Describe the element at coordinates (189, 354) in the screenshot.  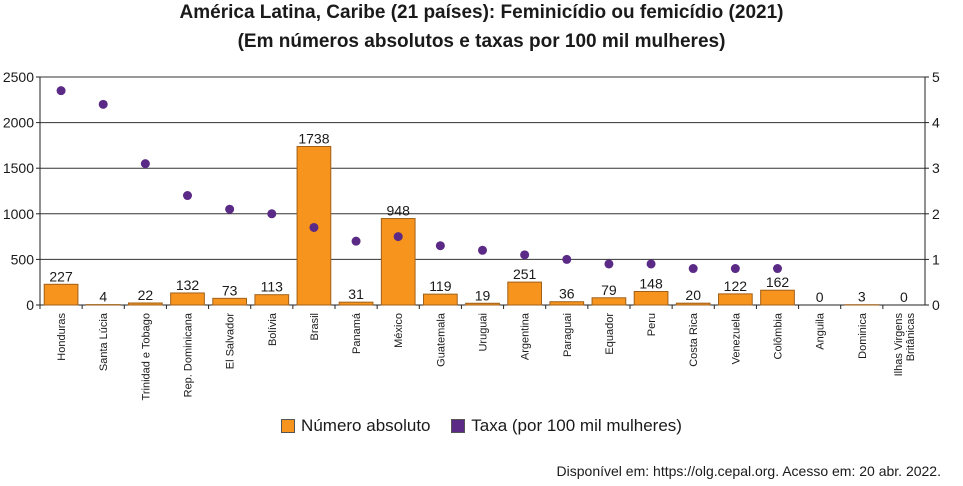
I see `x-tick-label: Rep. Dominicana` at that location.